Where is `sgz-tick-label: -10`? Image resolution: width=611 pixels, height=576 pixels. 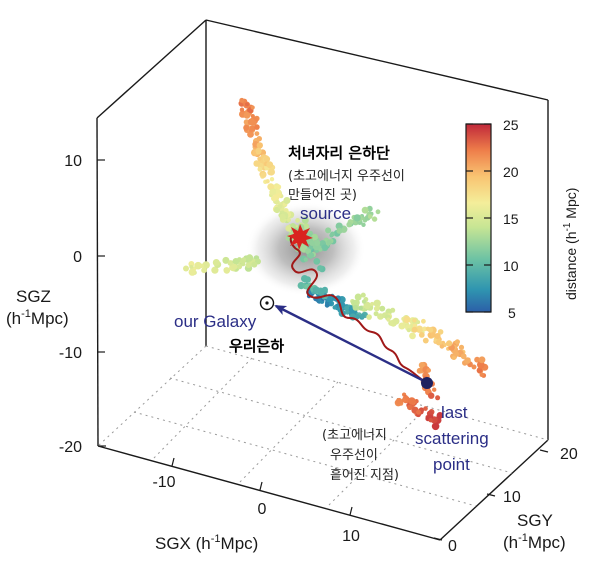
sgz-tick-label: -10 is located at coordinates (70, 353).